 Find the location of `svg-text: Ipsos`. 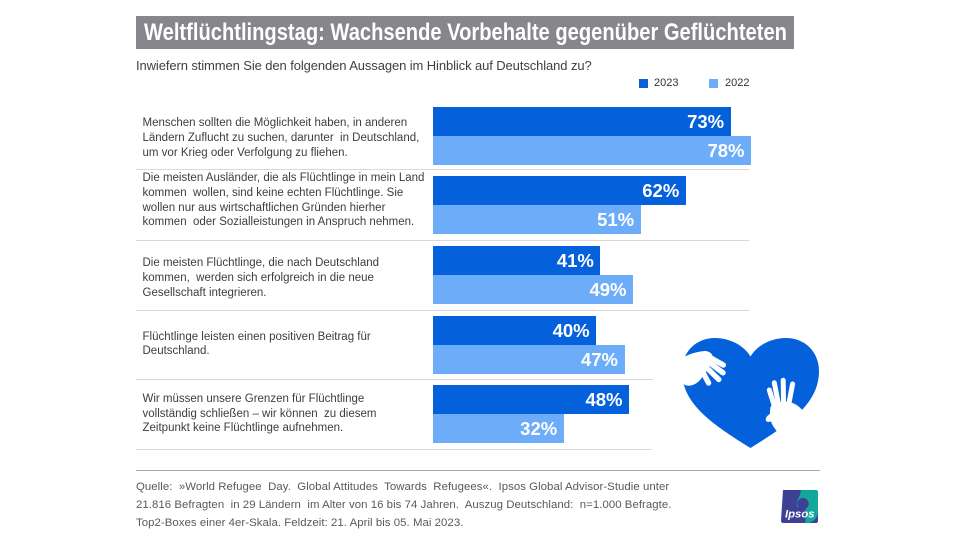

svg-text: Ipsos is located at coordinates (800, 515).